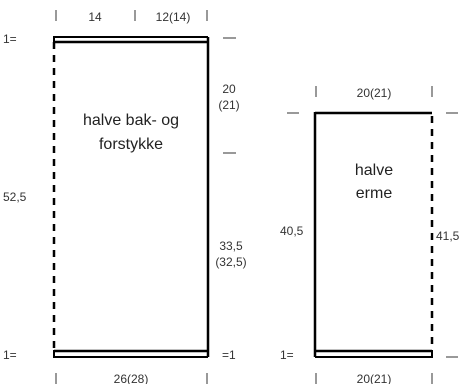  I want to click on sleeve-title-line2: erme, so click(374, 193).